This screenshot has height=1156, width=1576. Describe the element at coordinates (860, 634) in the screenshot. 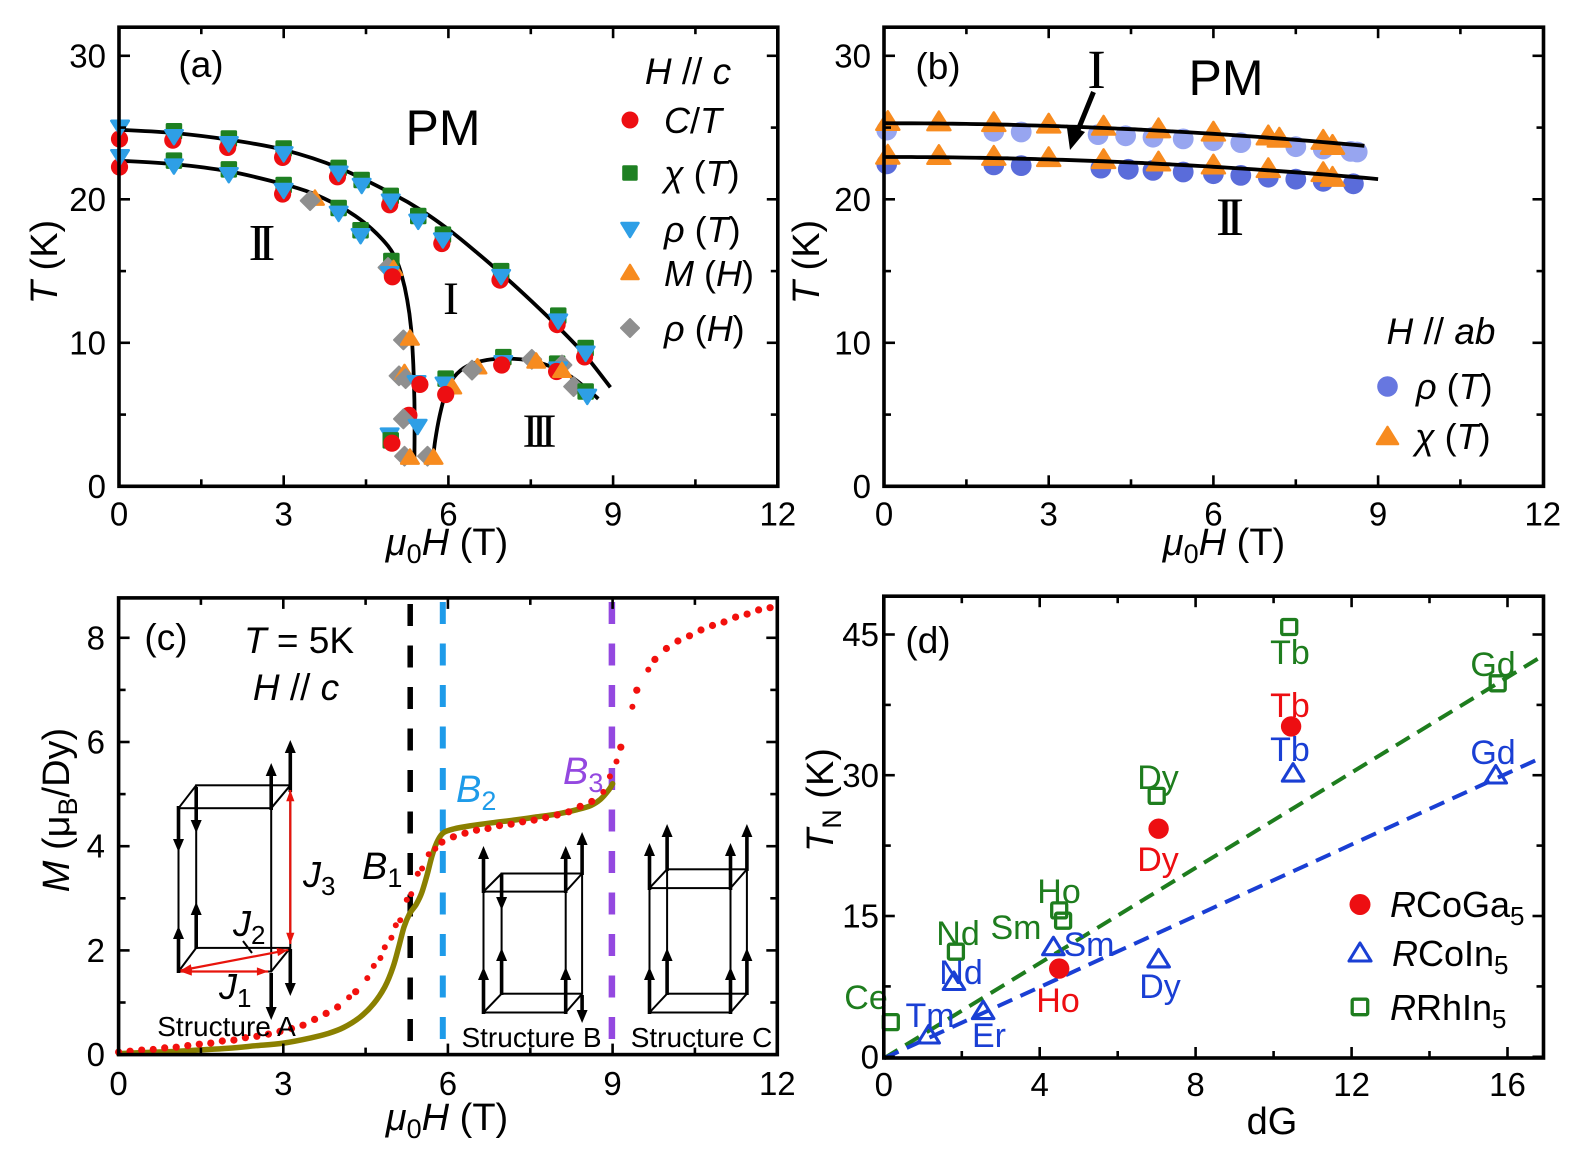

I see `svg-text: 45` at that location.